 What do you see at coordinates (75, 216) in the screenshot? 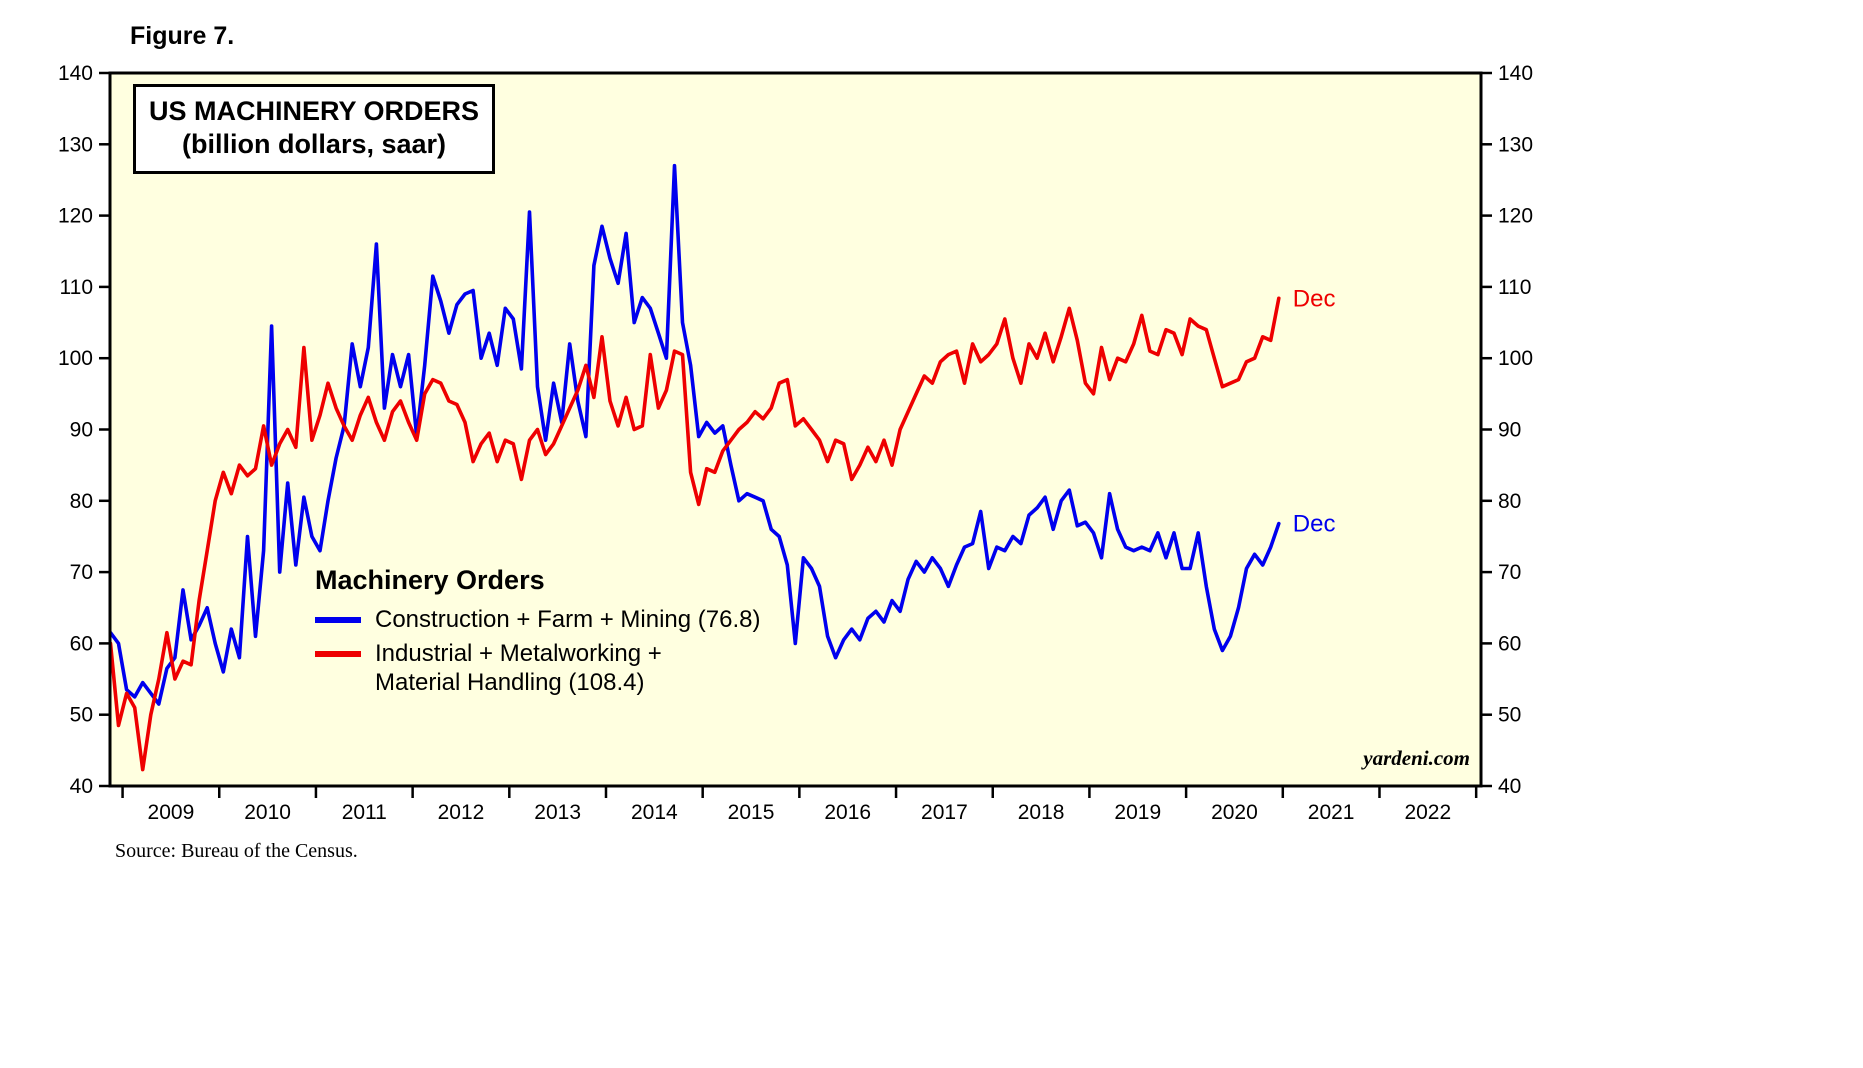
I see `y-axis-label-left: 120` at bounding box center [75, 216].